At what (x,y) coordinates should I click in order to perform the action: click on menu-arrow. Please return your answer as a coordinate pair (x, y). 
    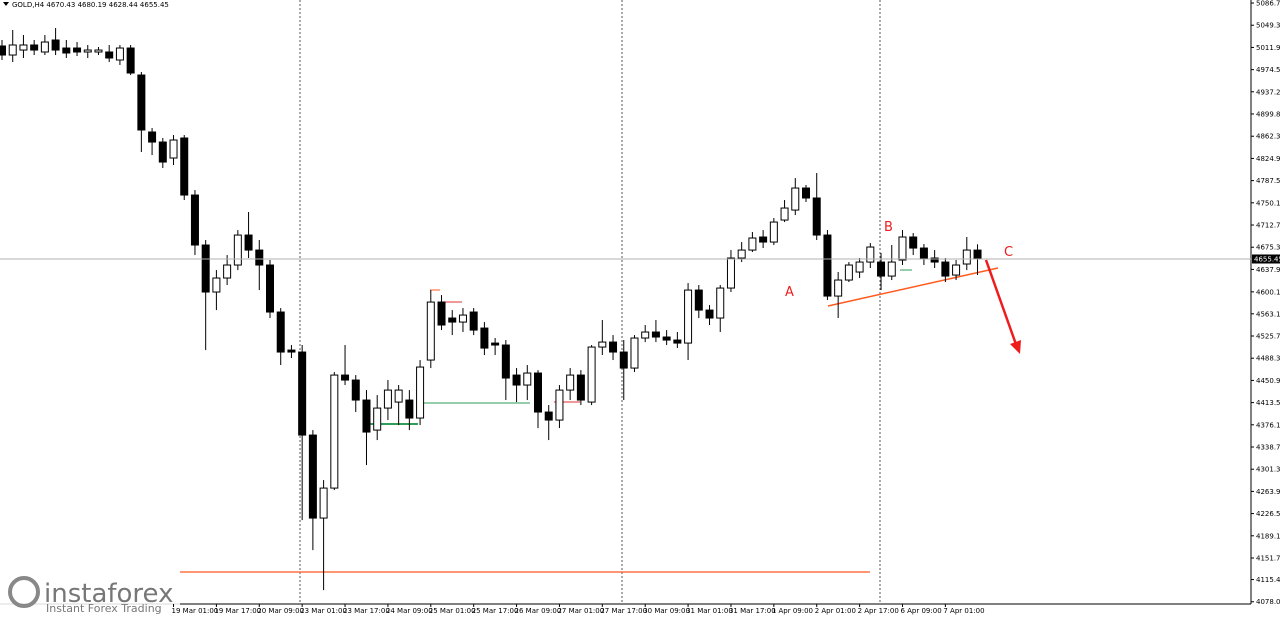
    Looking at the image, I should click on (6, 4).